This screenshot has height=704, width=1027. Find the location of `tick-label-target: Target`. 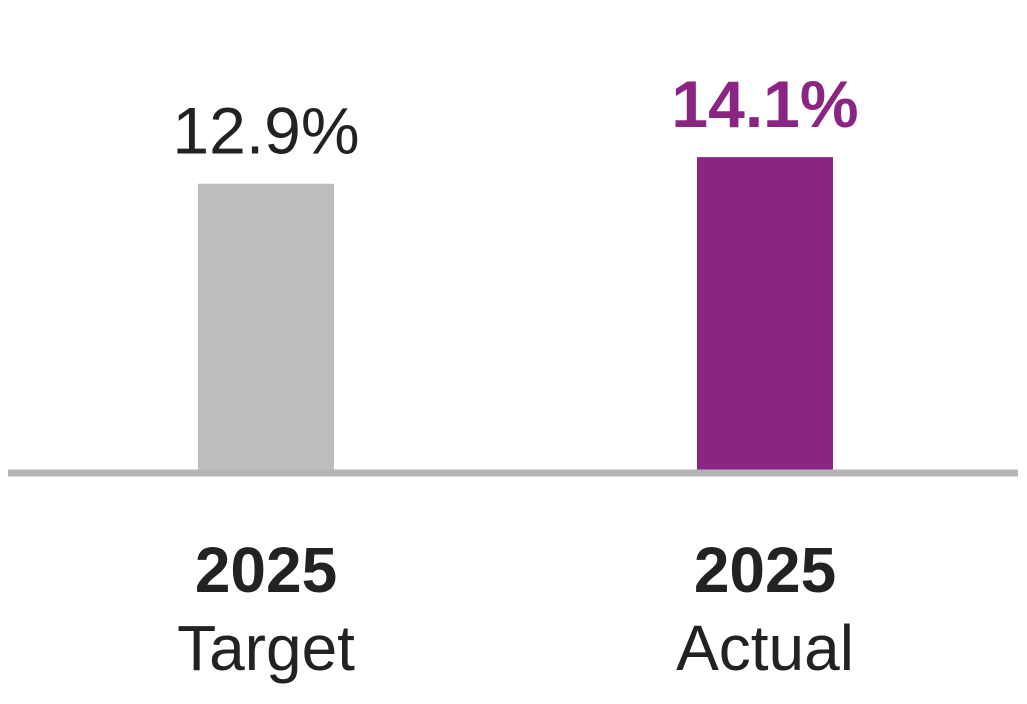

tick-label-target: Target is located at coordinates (266, 648).